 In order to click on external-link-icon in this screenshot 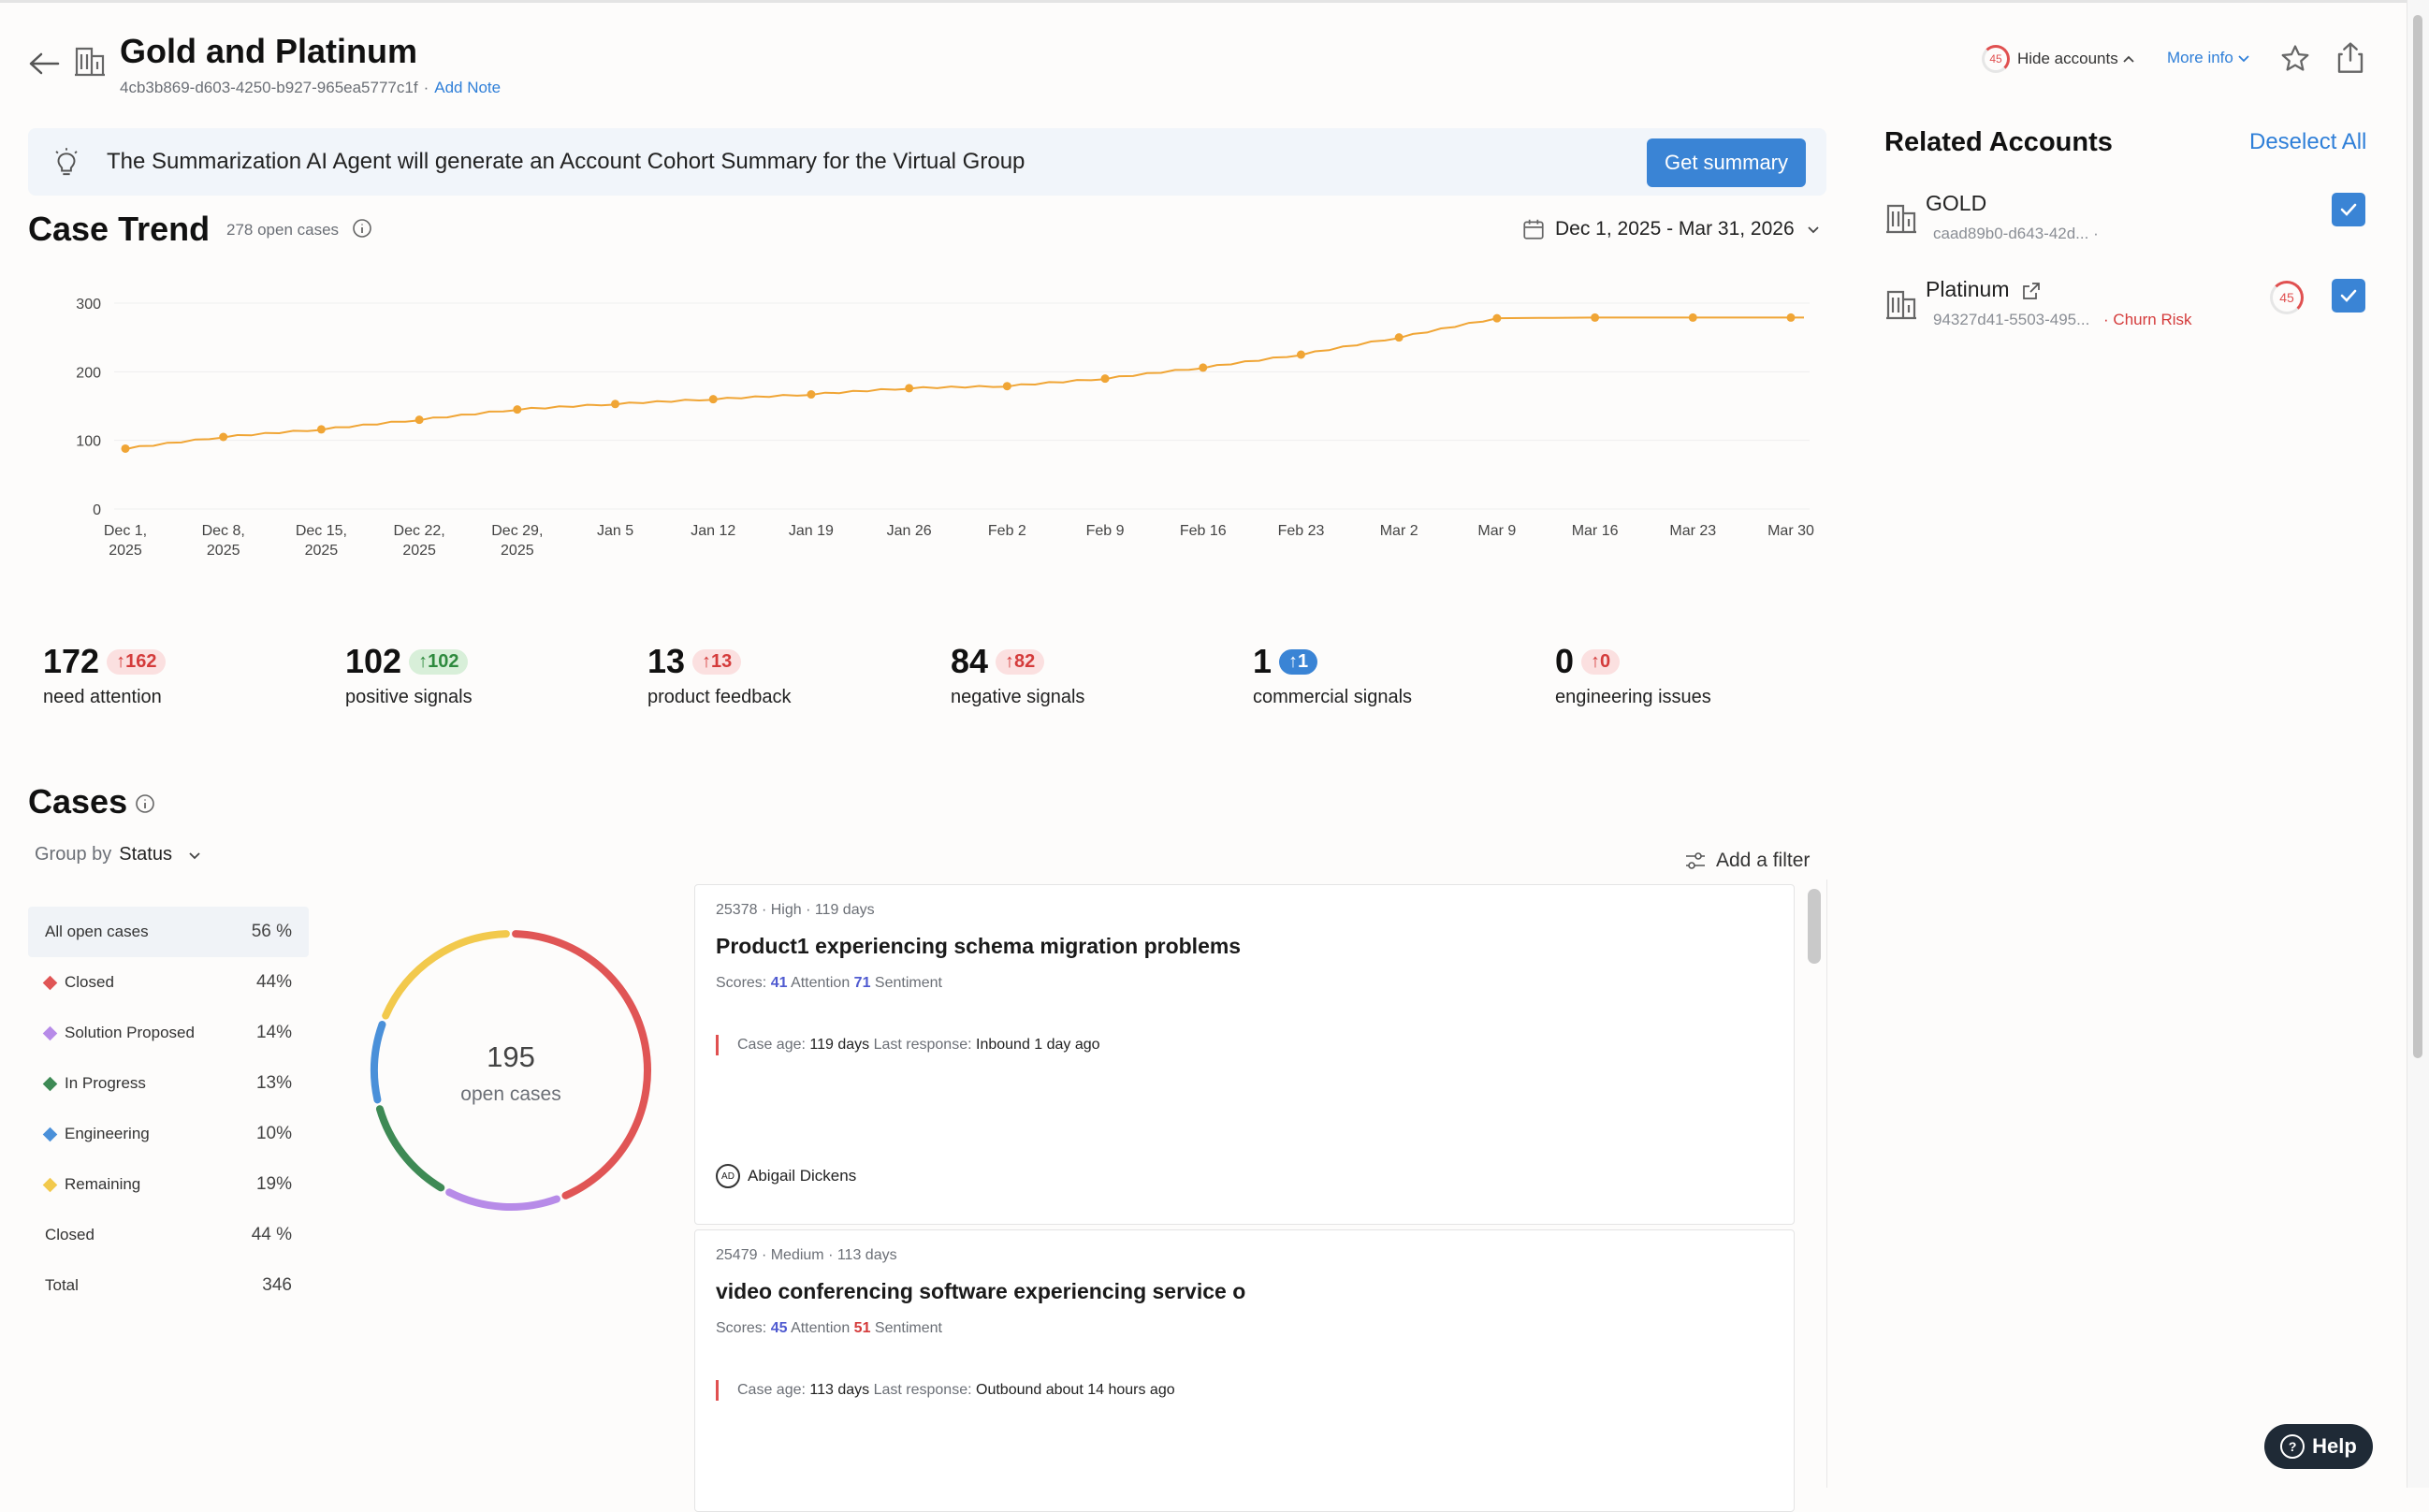, I will do `click(2031, 291)`.